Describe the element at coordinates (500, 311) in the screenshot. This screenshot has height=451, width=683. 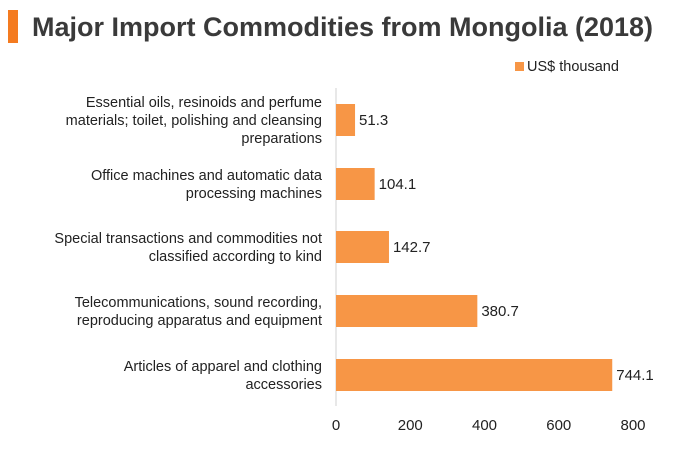
I see `value-label: 380.7` at that location.